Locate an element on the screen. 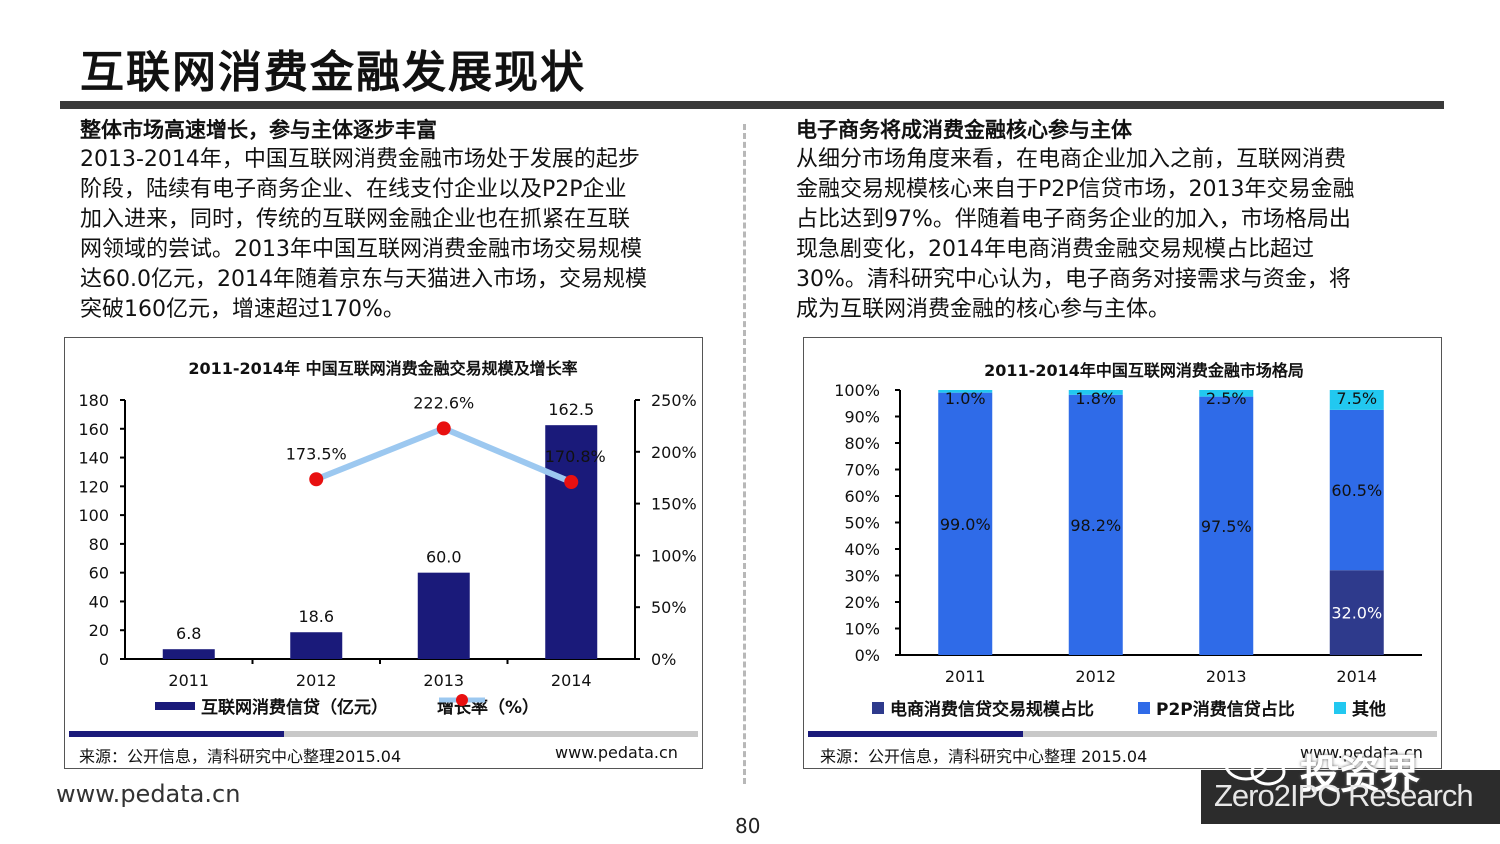  chart1-right-tick-label: 100% is located at coordinates (674, 555).